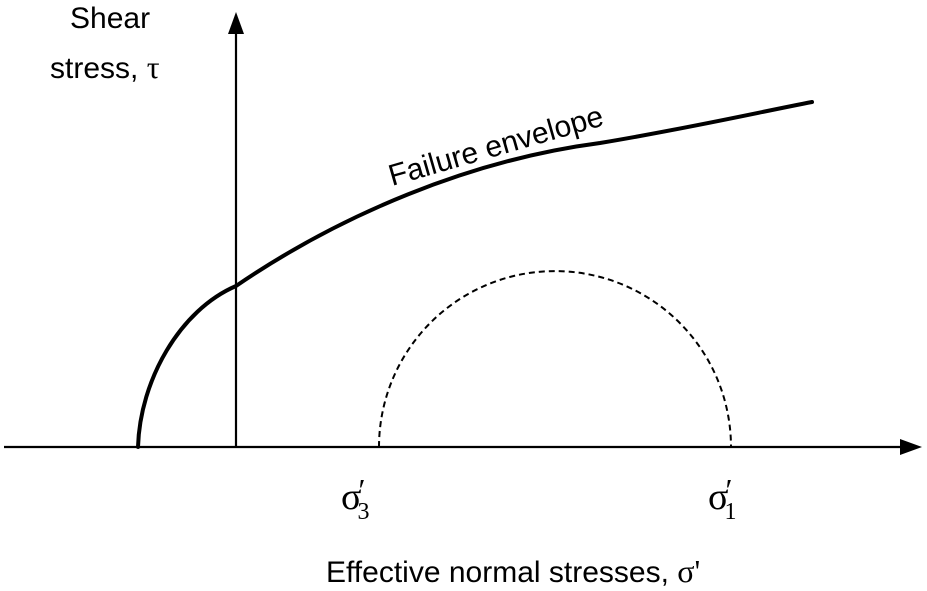  I want to click on sigma1-subscript: 1, so click(730, 512).